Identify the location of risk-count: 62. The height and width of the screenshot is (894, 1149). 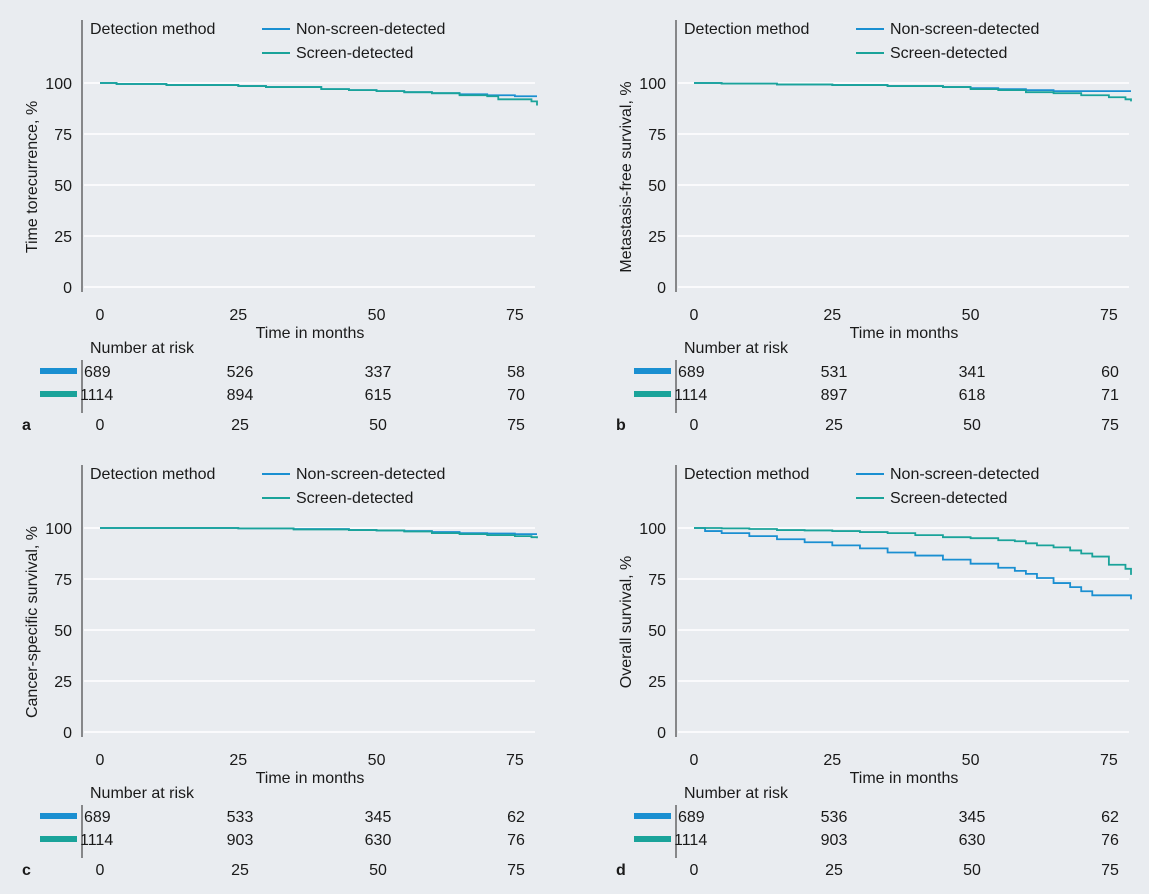
(1110, 817).